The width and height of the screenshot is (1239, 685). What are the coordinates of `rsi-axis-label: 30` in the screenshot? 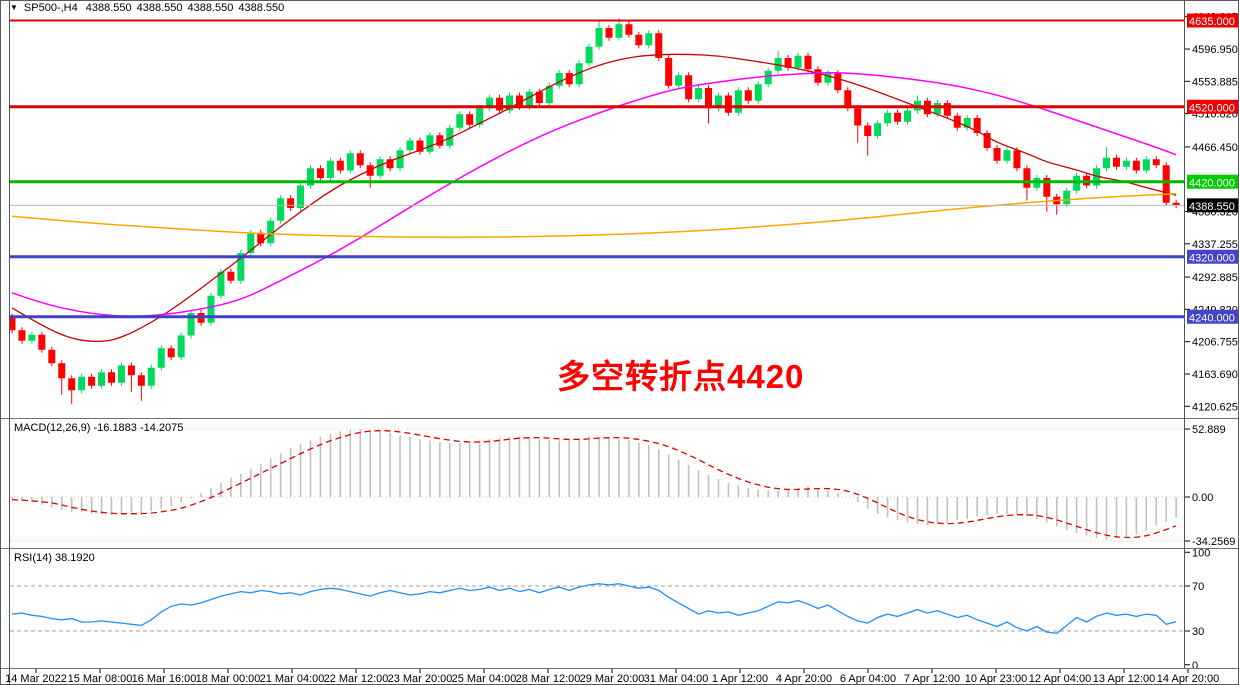 It's located at (1198, 632).